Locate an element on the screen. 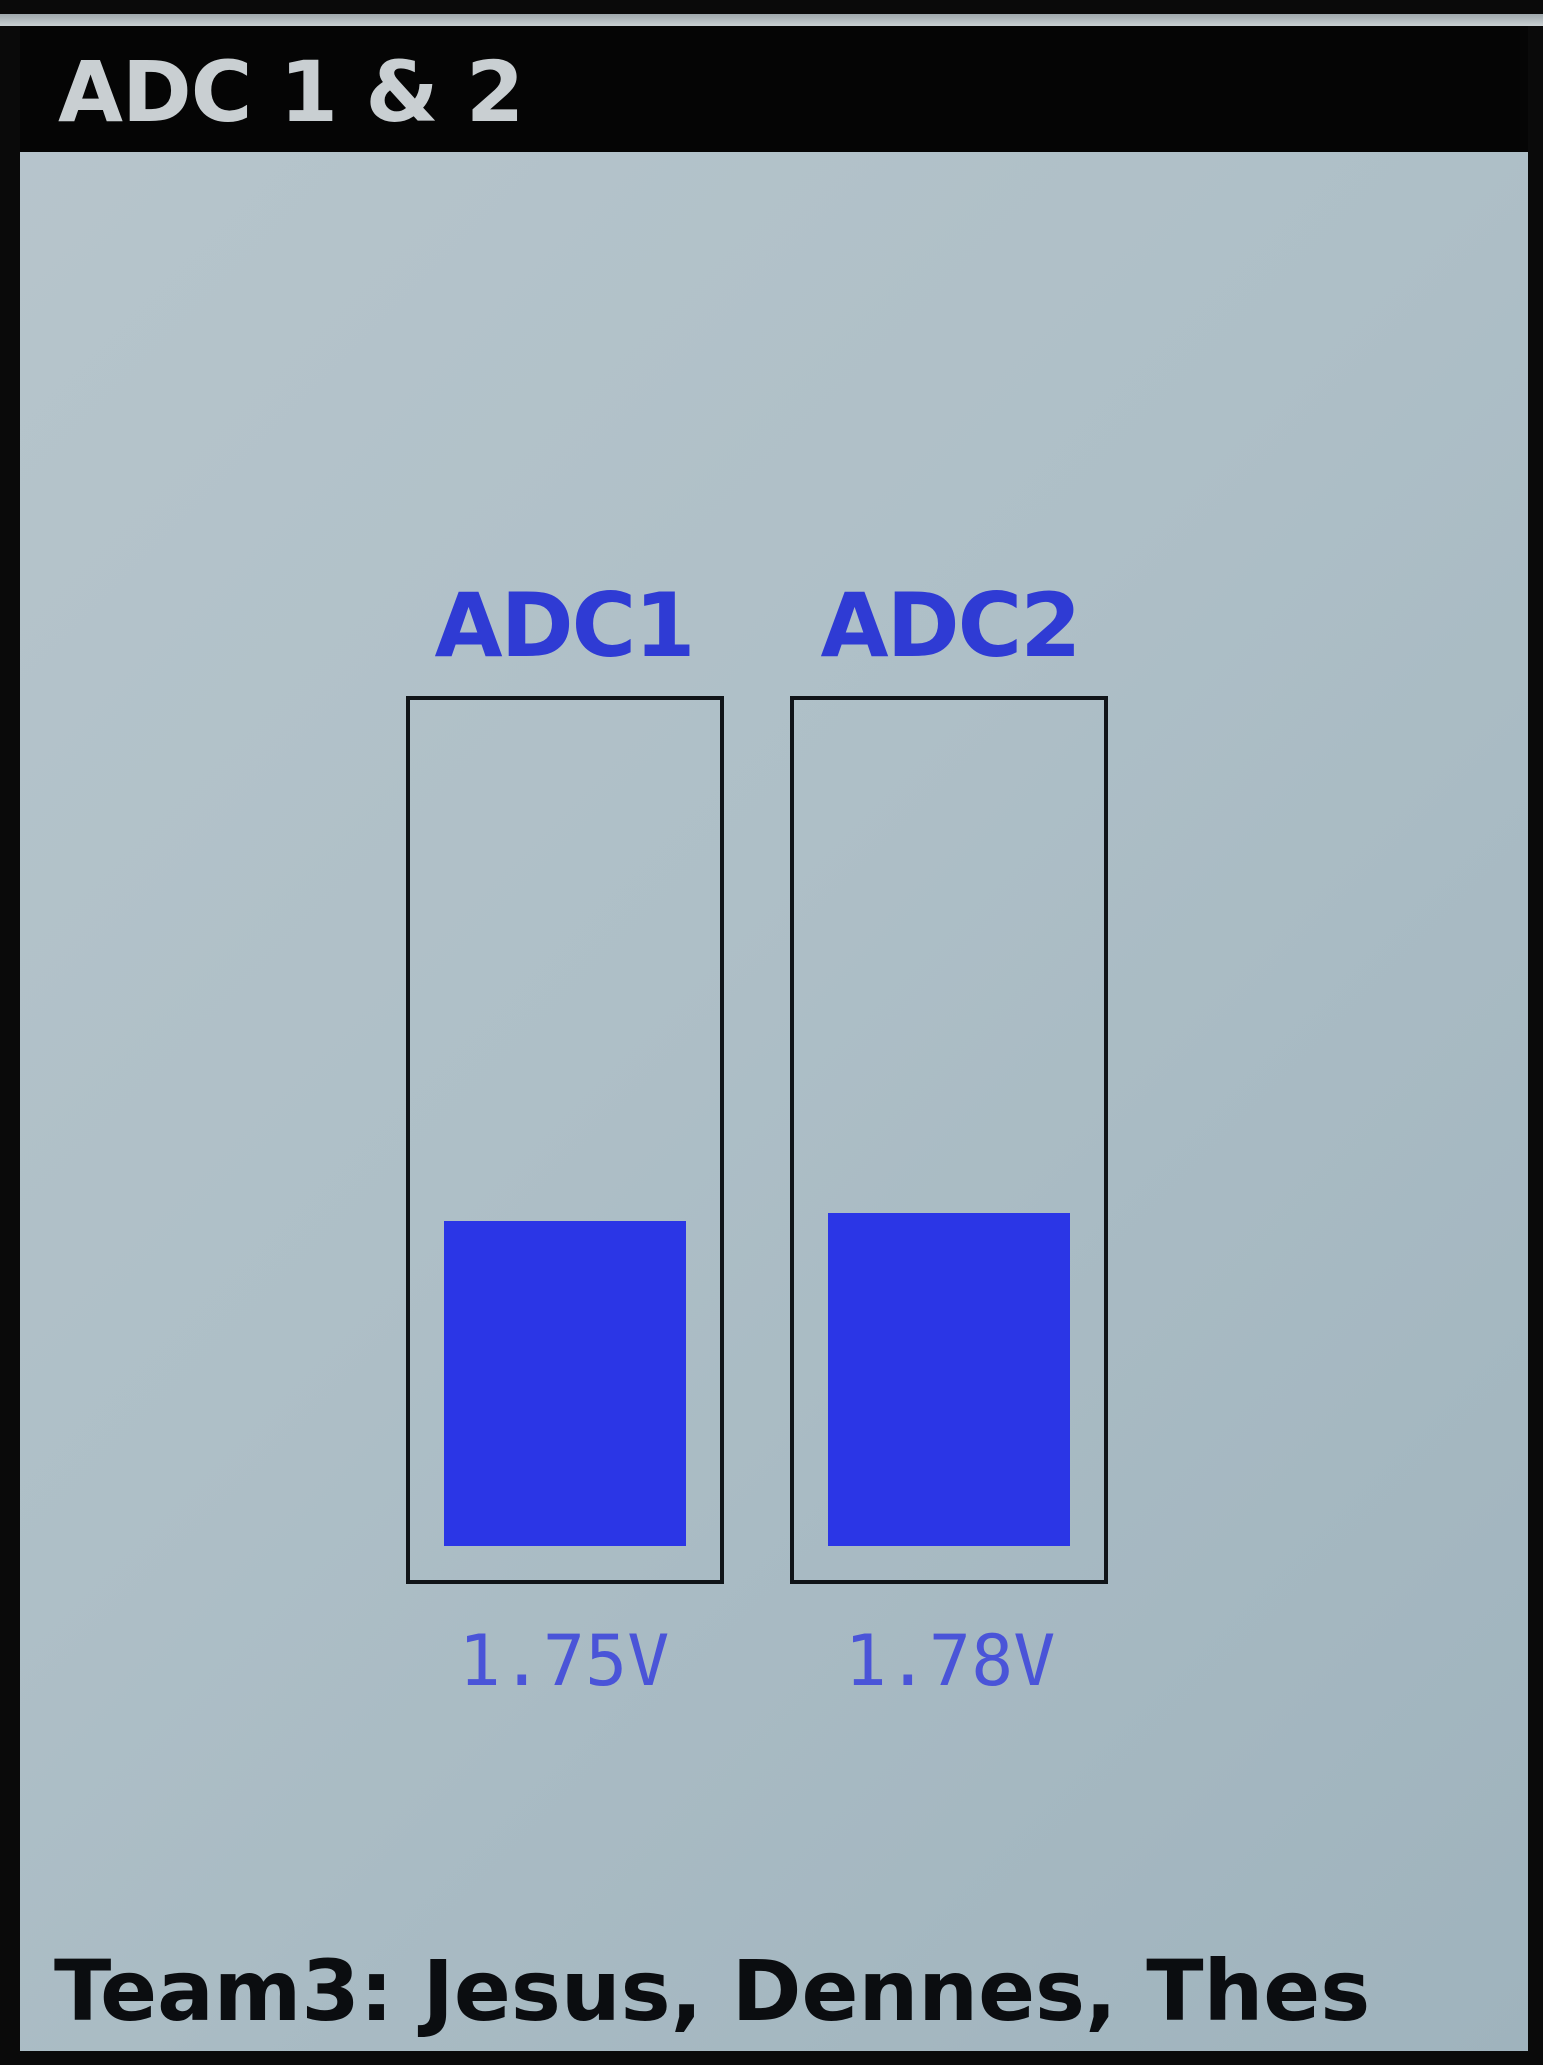 The width and height of the screenshot is (1543, 2065). adc2-gauge is located at coordinates (949, 1140).